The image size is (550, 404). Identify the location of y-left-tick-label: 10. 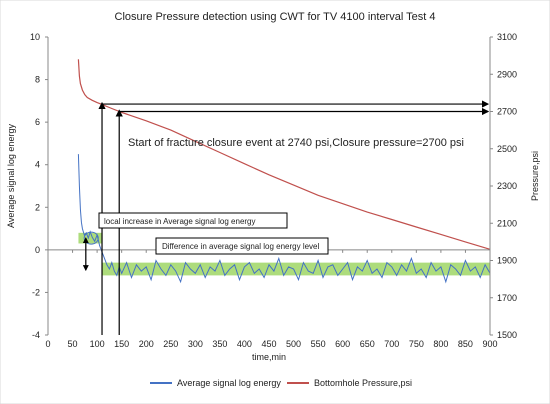
(35, 37).